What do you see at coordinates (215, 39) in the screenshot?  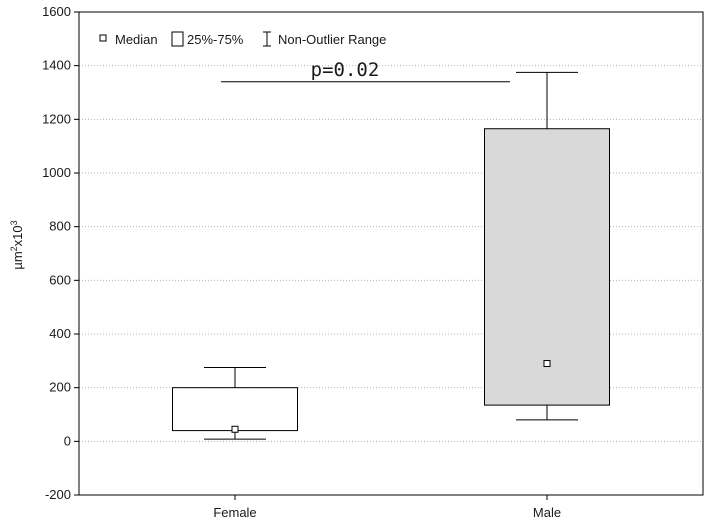 I see `legend-iqr-label: 25%-75%` at bounding box center [215, 39].